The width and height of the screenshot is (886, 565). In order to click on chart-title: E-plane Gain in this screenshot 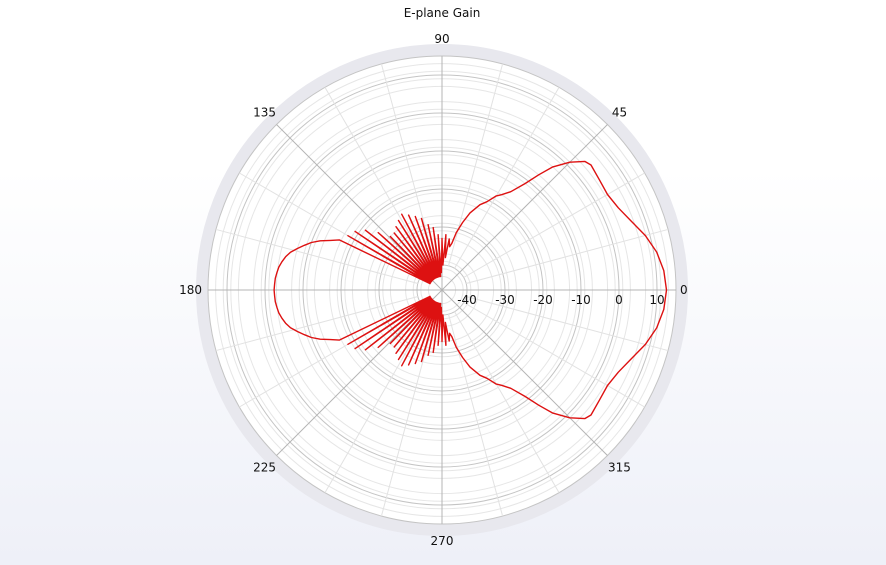, I will do `click(442, 13)`.